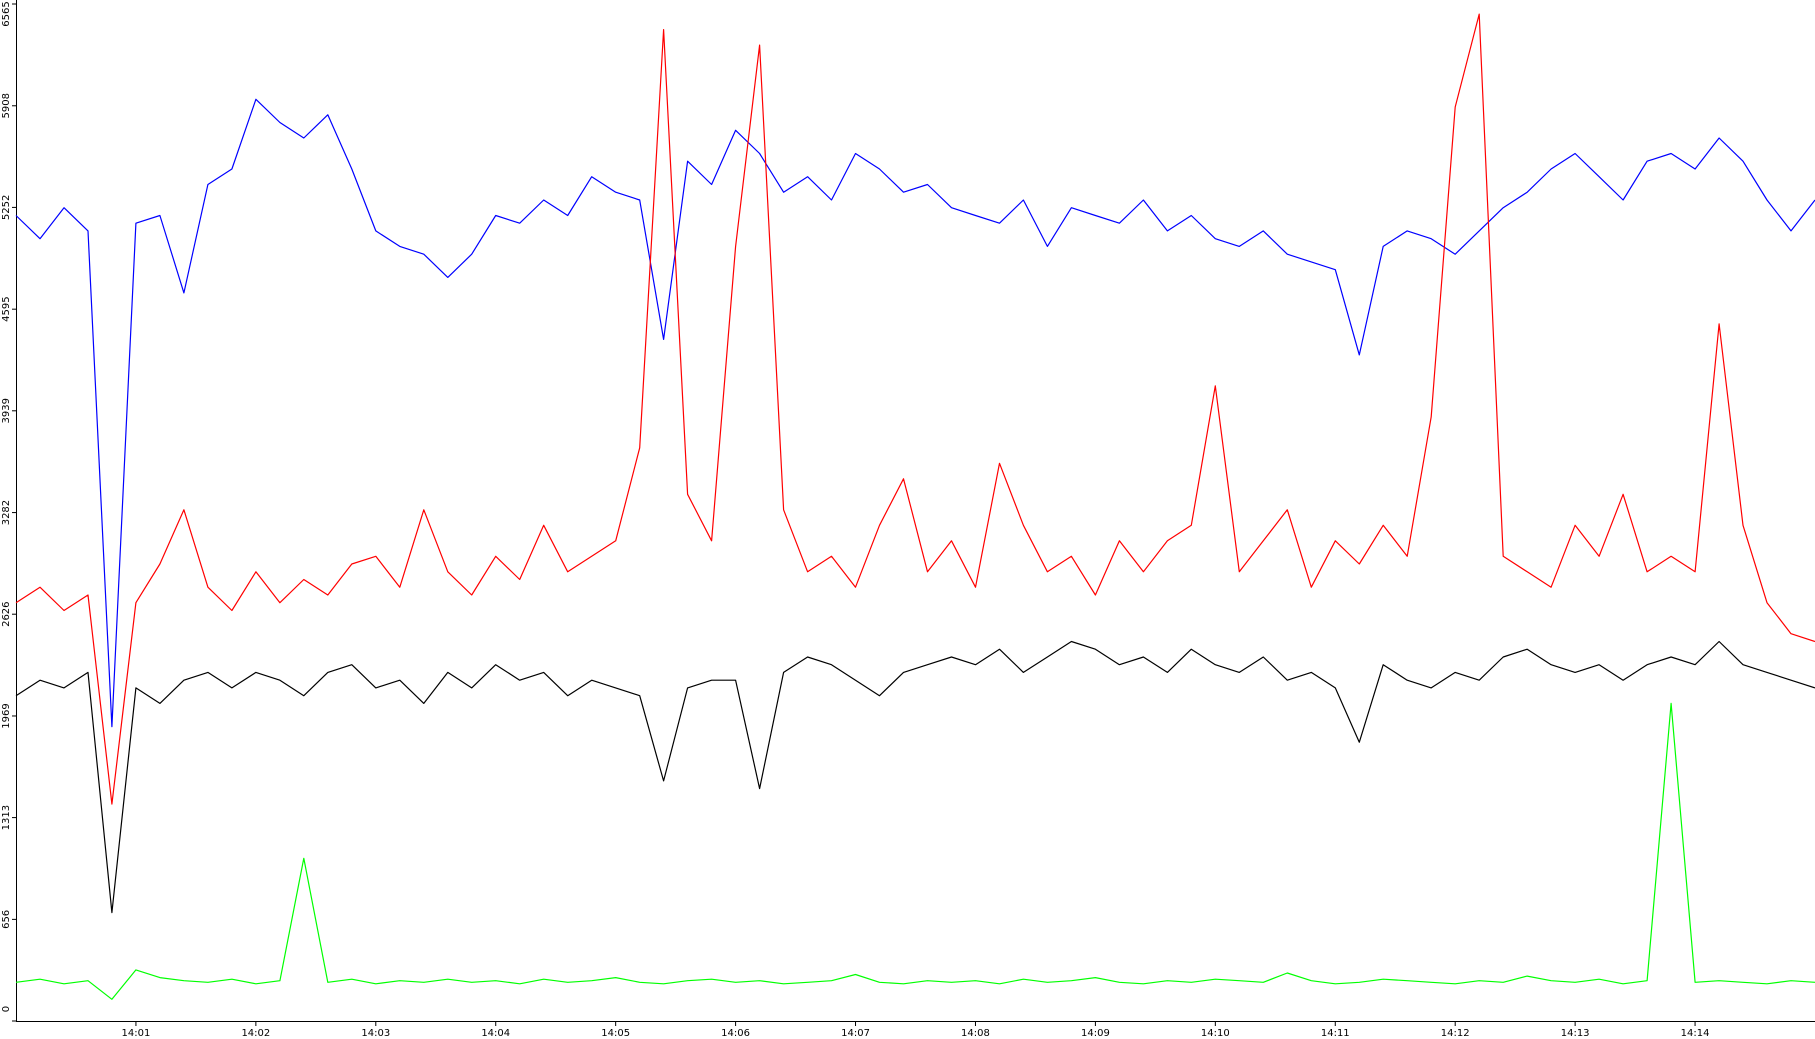 The image size is (1815, 1039). What do you see at coordinates (6, 919) in the screenshot?
I see `y-tick-label: 656` at bounding box center [6, 919].